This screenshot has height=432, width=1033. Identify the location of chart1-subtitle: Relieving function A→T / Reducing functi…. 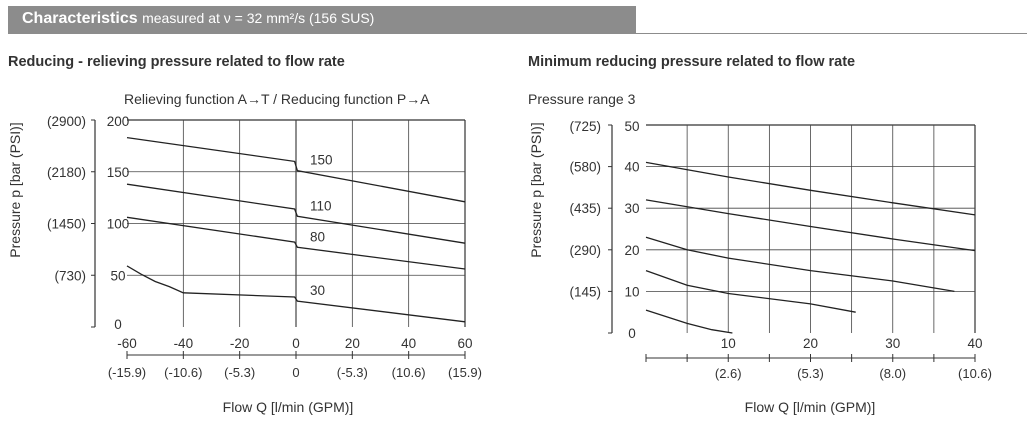
(277, 99).